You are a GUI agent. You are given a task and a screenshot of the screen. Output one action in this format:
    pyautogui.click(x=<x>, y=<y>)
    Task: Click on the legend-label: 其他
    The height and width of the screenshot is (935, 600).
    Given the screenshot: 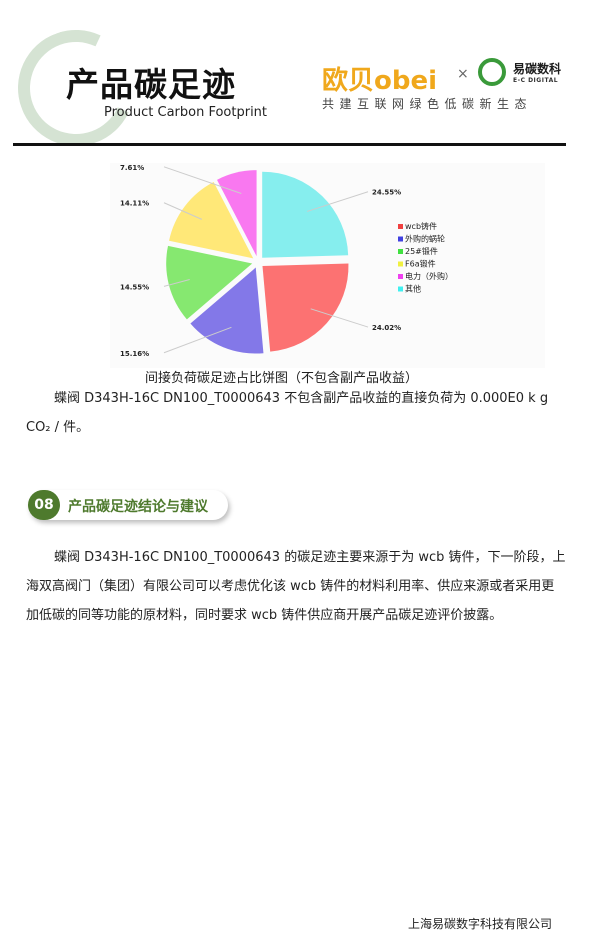 What is the action you would take?
    pyautogui.click(x=413, y=289)
    